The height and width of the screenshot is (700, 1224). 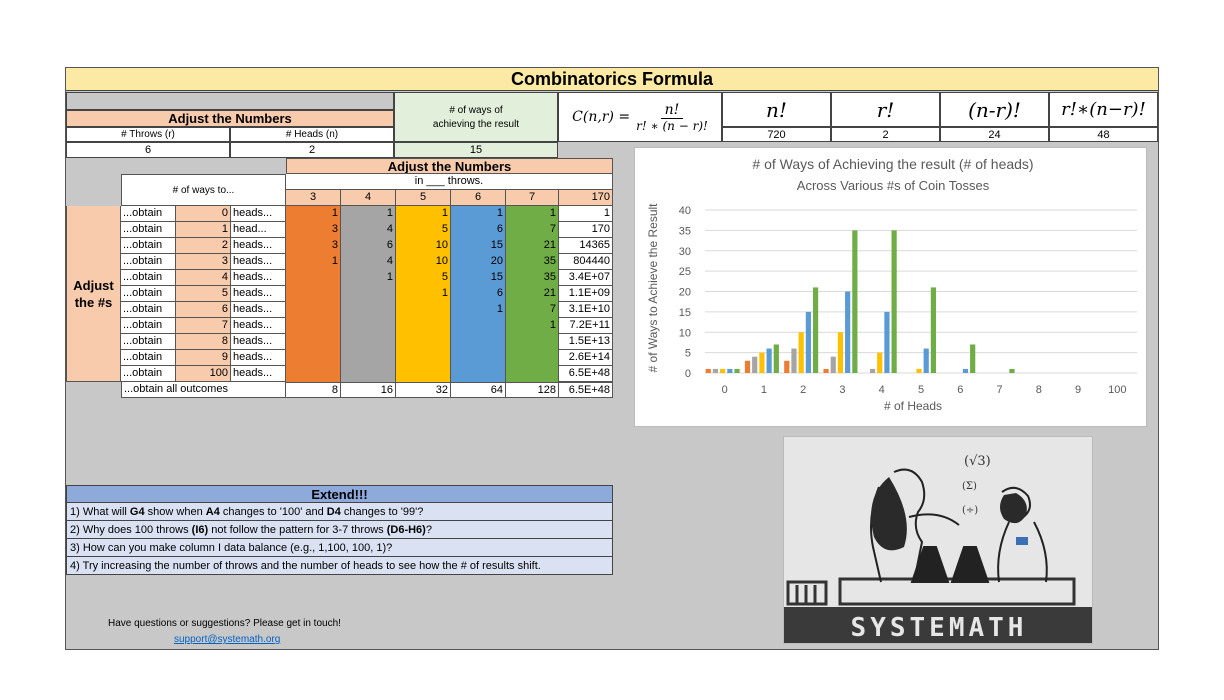 I want to click on table-cell: 10, so click(x=423, y=262).